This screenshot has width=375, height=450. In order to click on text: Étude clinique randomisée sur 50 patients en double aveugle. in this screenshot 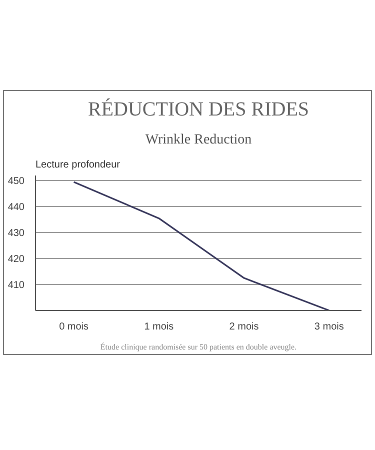, I will do `click(198, 347)`.